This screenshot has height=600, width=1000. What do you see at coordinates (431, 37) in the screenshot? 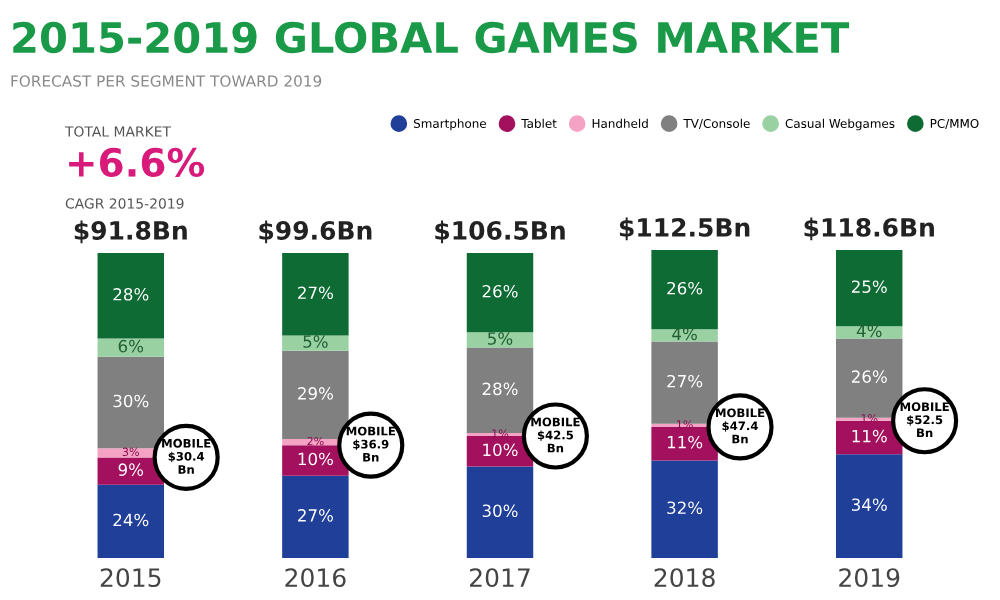
I see `chart-title: 2015-2019 GLOBAL GAMES MARKET` at bounding box center [431, 37].